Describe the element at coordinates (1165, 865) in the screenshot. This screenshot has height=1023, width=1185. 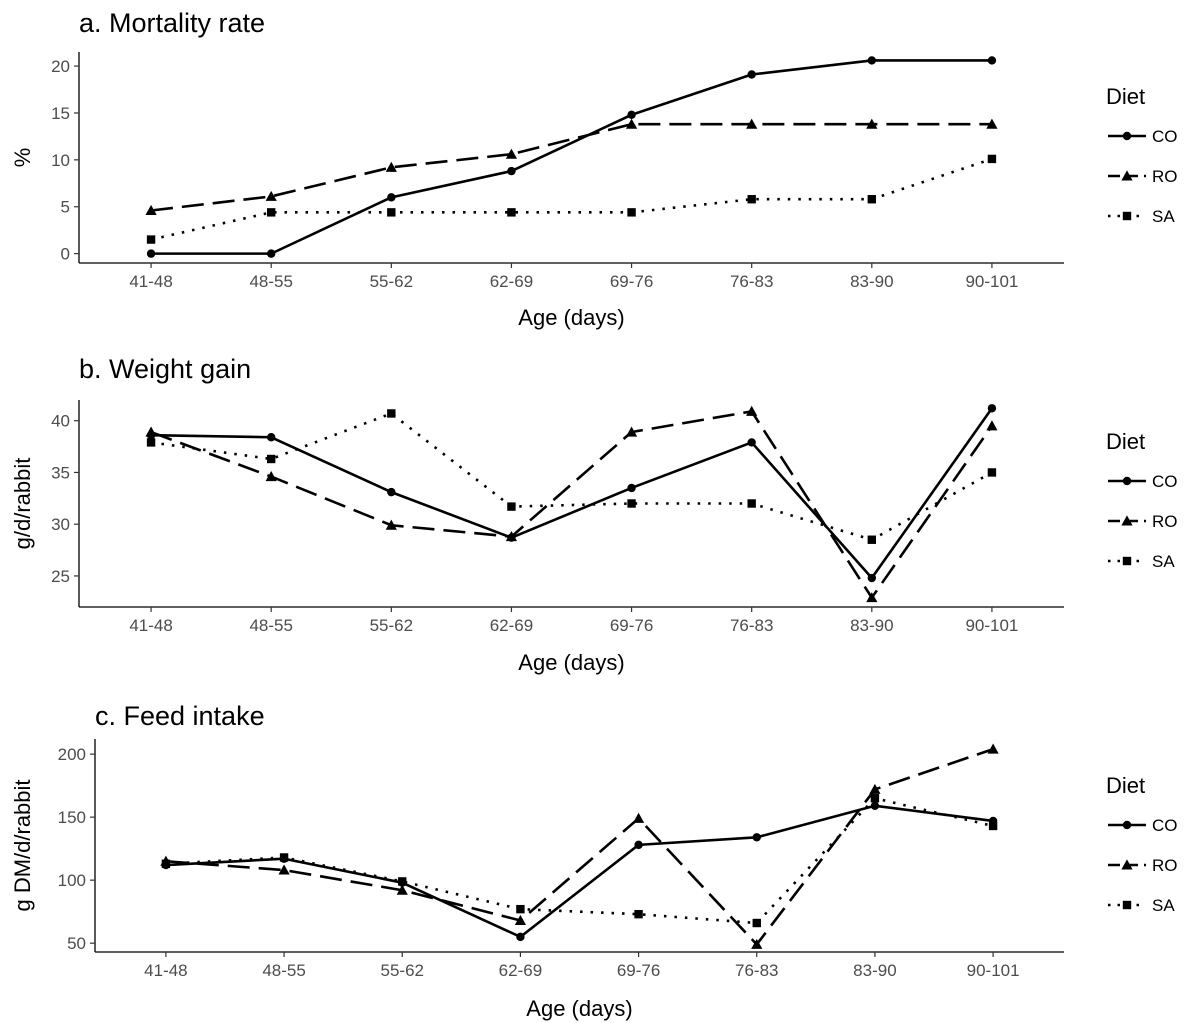
I see `legend-label: RO` at that location.